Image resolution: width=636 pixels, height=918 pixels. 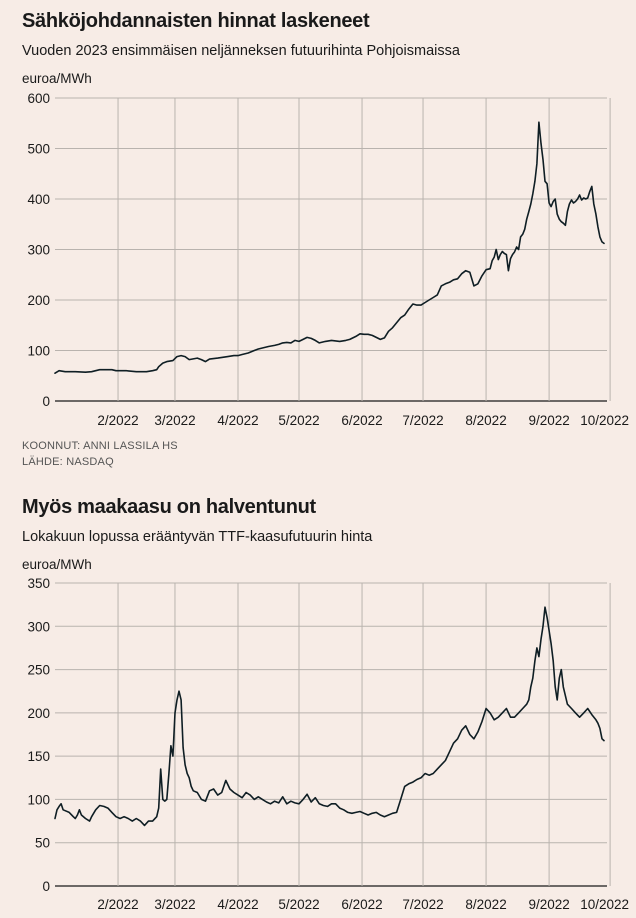 What do you see at coordinates (169, 507) in the screenshot?
I see `chart-title: Myös maakaasu on halventunut` at bounding box center [169, 507].